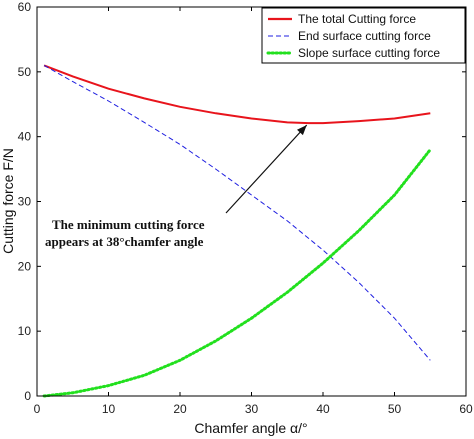 The height and width of the screenshot is (439, 474). What do you see at coordinates (302, 130) in the screenshot?
I see `annotation-arrowhead` at bounding box center [302, 130].